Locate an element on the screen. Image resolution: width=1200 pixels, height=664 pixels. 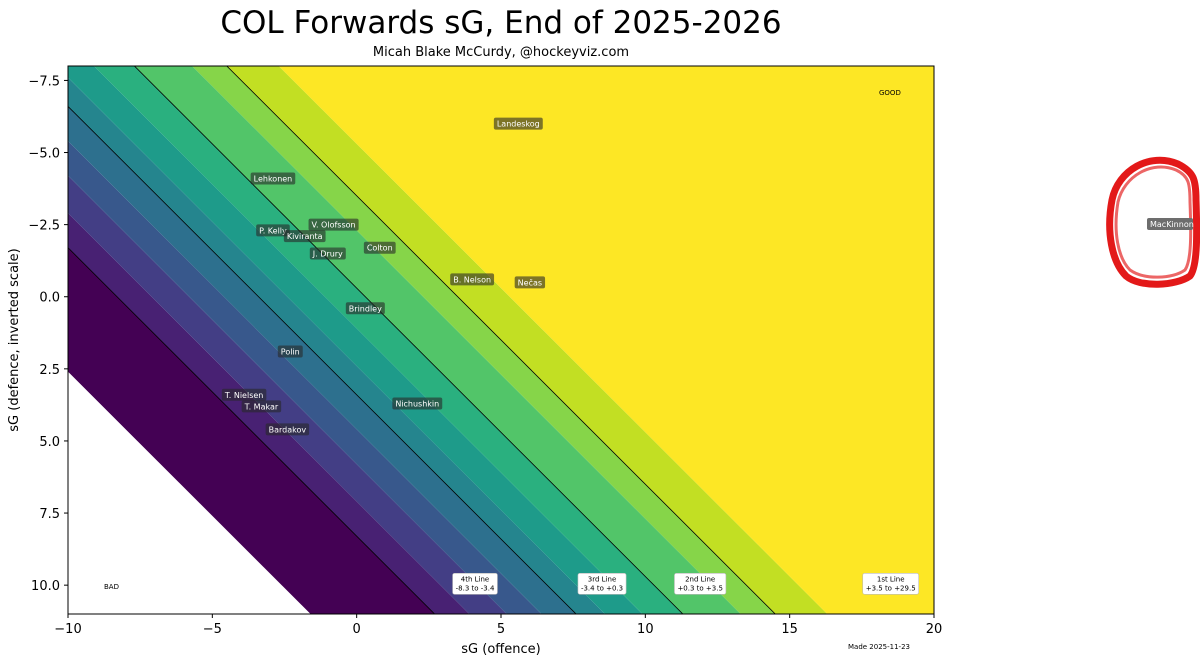
player-point: Polin is located at coordinates (290, 351).